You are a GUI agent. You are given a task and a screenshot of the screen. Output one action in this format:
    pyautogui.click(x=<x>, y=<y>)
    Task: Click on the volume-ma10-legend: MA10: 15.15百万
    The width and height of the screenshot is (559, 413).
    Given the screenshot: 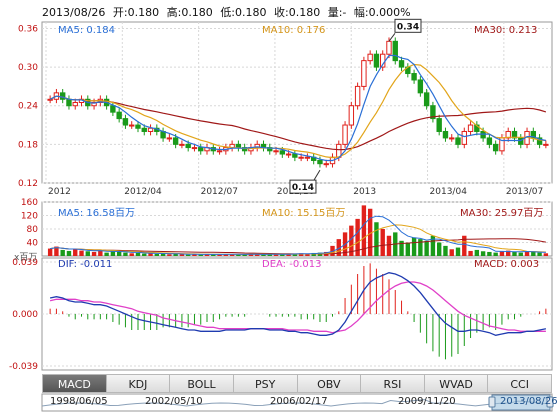 What is the action you would take?
    pyautogui.click(x=304, y=213)
    